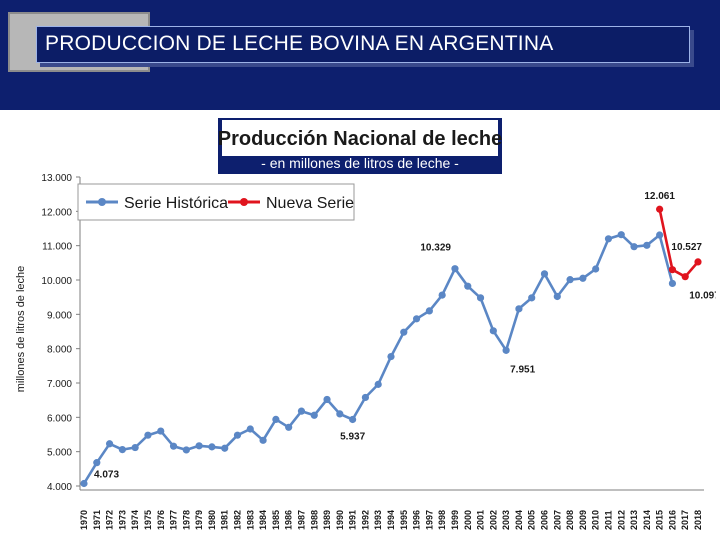  Describe the element at coordinates (621, 520) in the screenshot. I see `x-tick-label: 2012` at that location.